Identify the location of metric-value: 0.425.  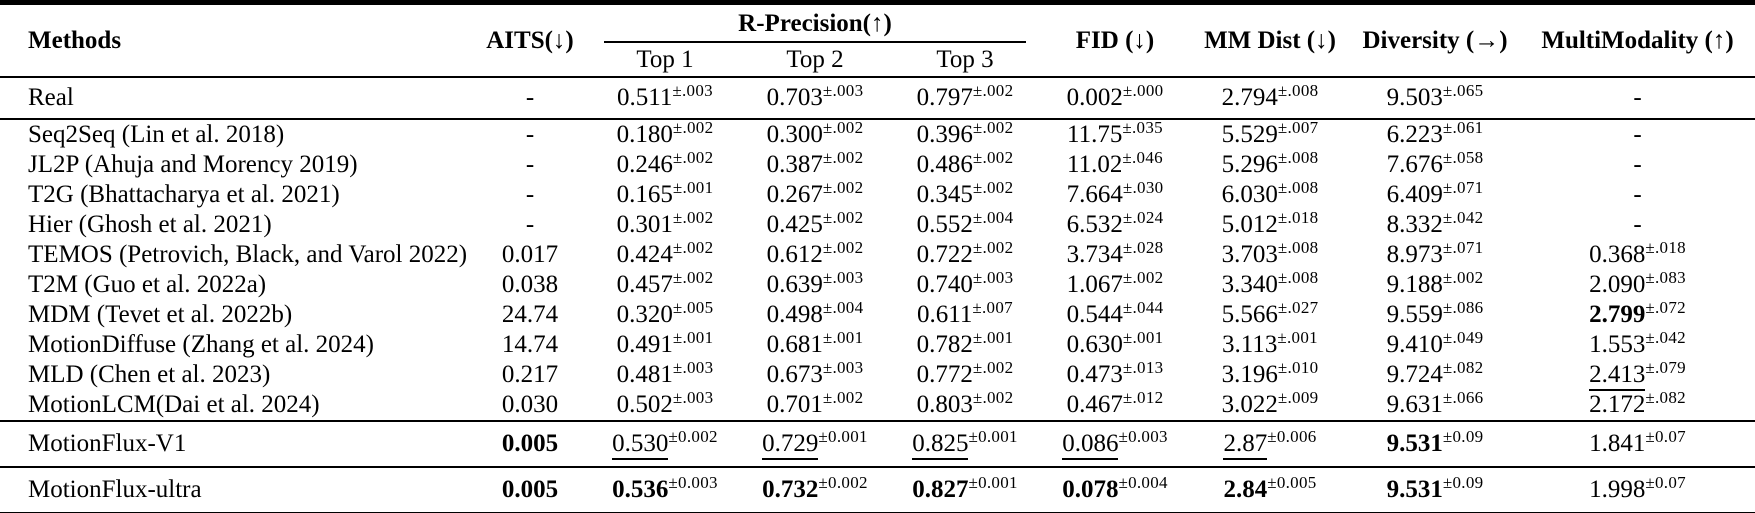
(794, 224).